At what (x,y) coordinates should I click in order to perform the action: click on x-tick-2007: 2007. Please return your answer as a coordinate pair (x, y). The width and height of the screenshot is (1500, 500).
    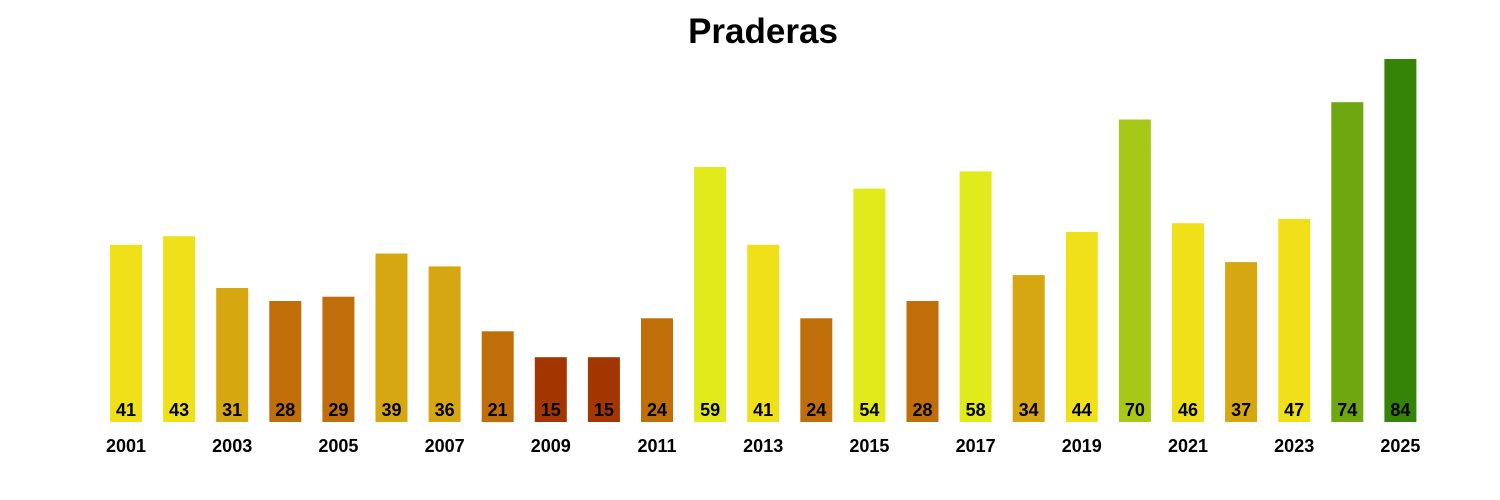
    Looking at the image, I should click on (445, 446).